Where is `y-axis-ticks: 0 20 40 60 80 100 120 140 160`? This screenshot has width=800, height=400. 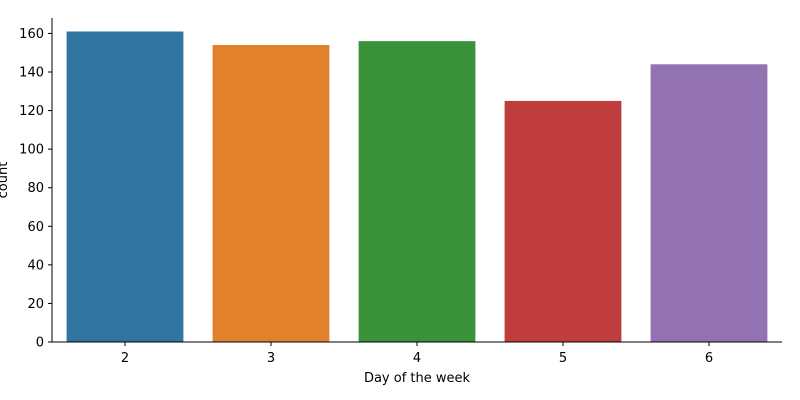
y-axis-ticks: 0 20 40 60 80 100 120 140 160 is located at coordinates (35, 189).